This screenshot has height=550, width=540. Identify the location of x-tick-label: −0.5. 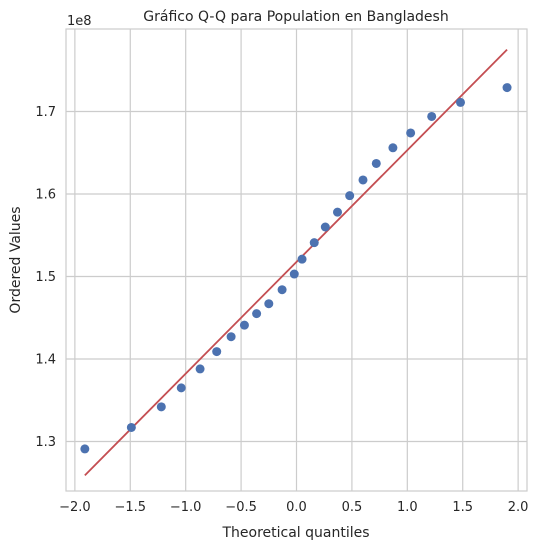
(241, 507).